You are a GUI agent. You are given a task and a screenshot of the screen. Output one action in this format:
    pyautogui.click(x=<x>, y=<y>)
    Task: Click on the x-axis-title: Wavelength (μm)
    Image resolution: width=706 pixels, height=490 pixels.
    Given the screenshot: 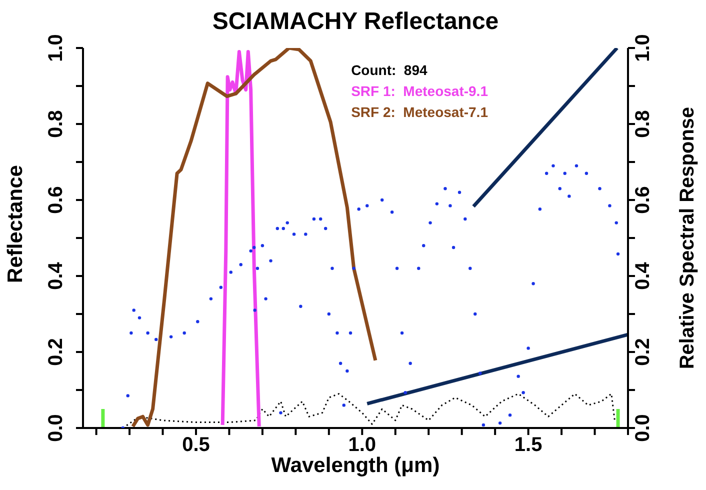 What is the action you would take?
    pyautogui.click(x=355, y=465)
    